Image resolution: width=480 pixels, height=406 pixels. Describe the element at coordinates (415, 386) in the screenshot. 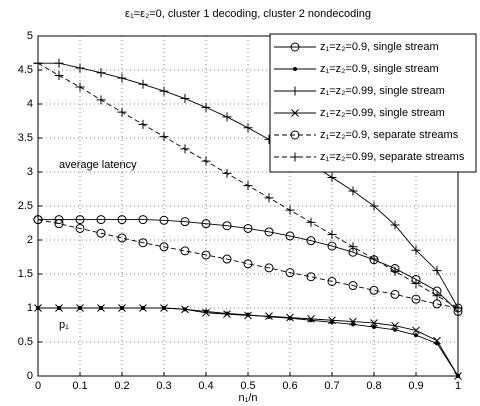

I see `x-tick-label: 0.9` at that location.